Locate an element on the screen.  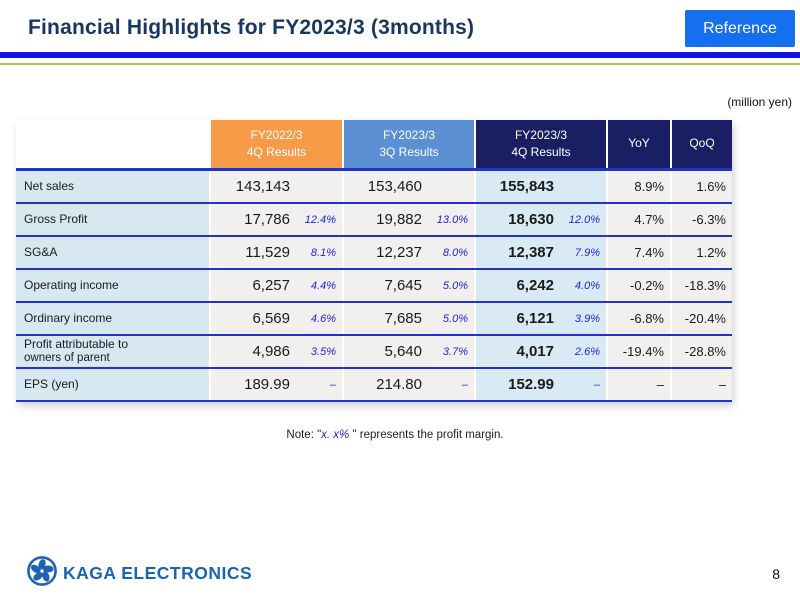
cell-fy2023-4q: 18,630 12.0% is located at coordinates (541, 219).